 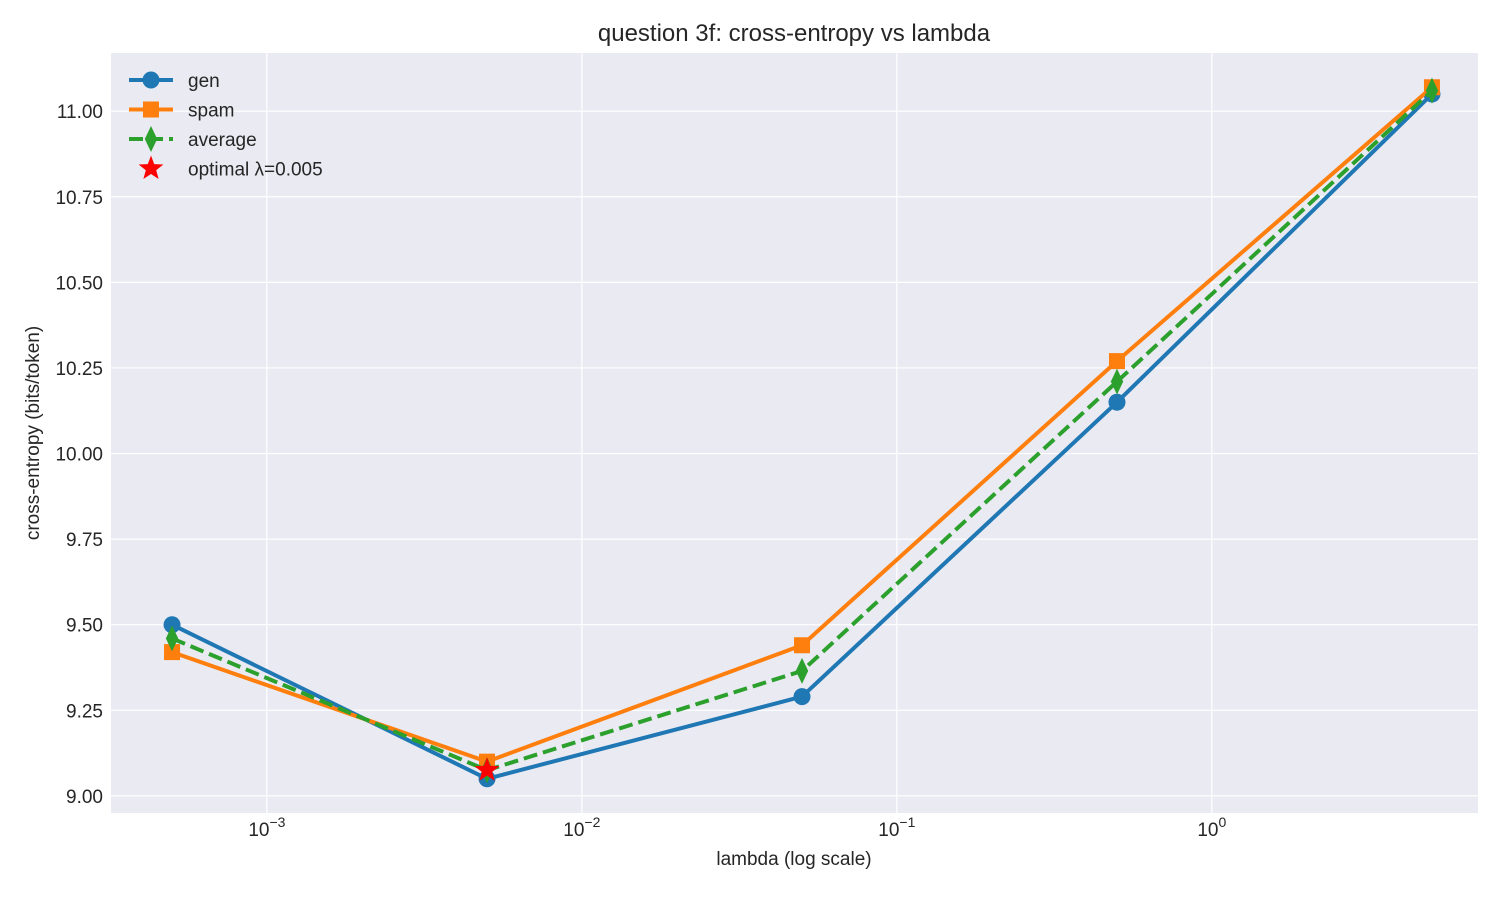 What do you see at coordinates (79, 283) in the screenshot?
I see `y-tick-label: 10.50` at bounding box center [79, 283].